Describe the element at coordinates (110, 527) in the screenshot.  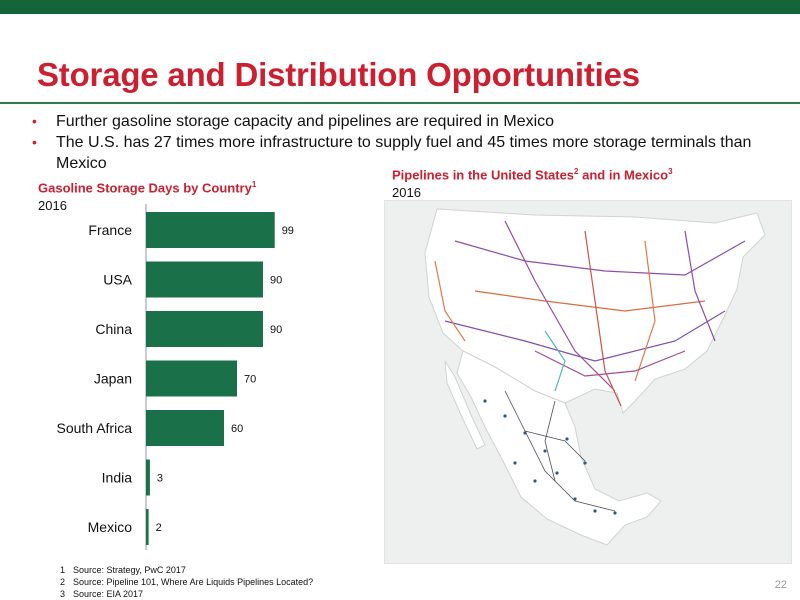
I see `category-label: Mexico` at that location.